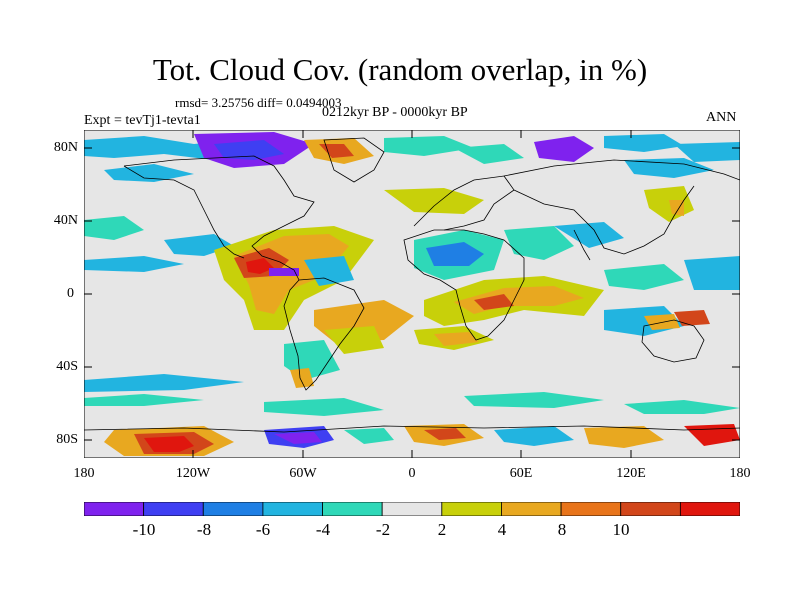 Image resolution: width=800 pixels, height=600 pixels. What do you see at coordinates (383, 529) in the screenshot?
I see `legend-label: -2` at bounding box center [383, 529].